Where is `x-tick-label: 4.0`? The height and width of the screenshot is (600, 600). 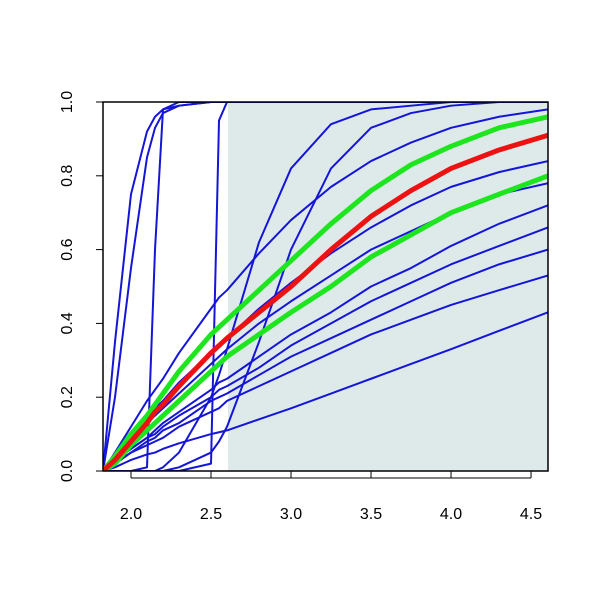
x-tick-label: 4.0 is located at coordinates (451, 514).